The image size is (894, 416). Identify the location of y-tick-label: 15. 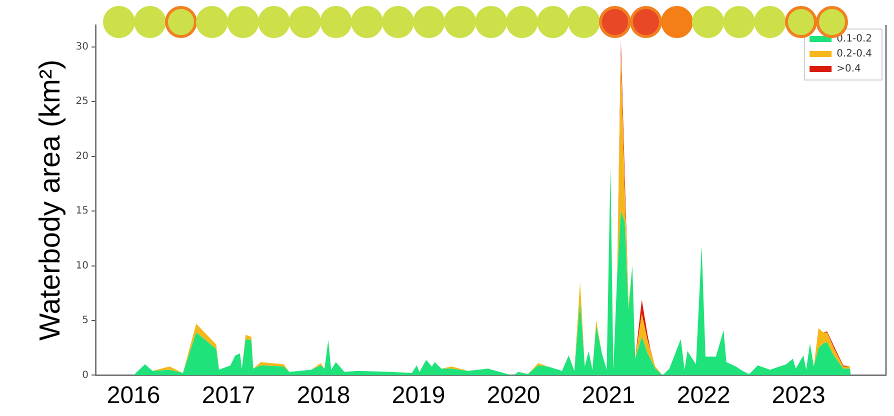
(82, 211).